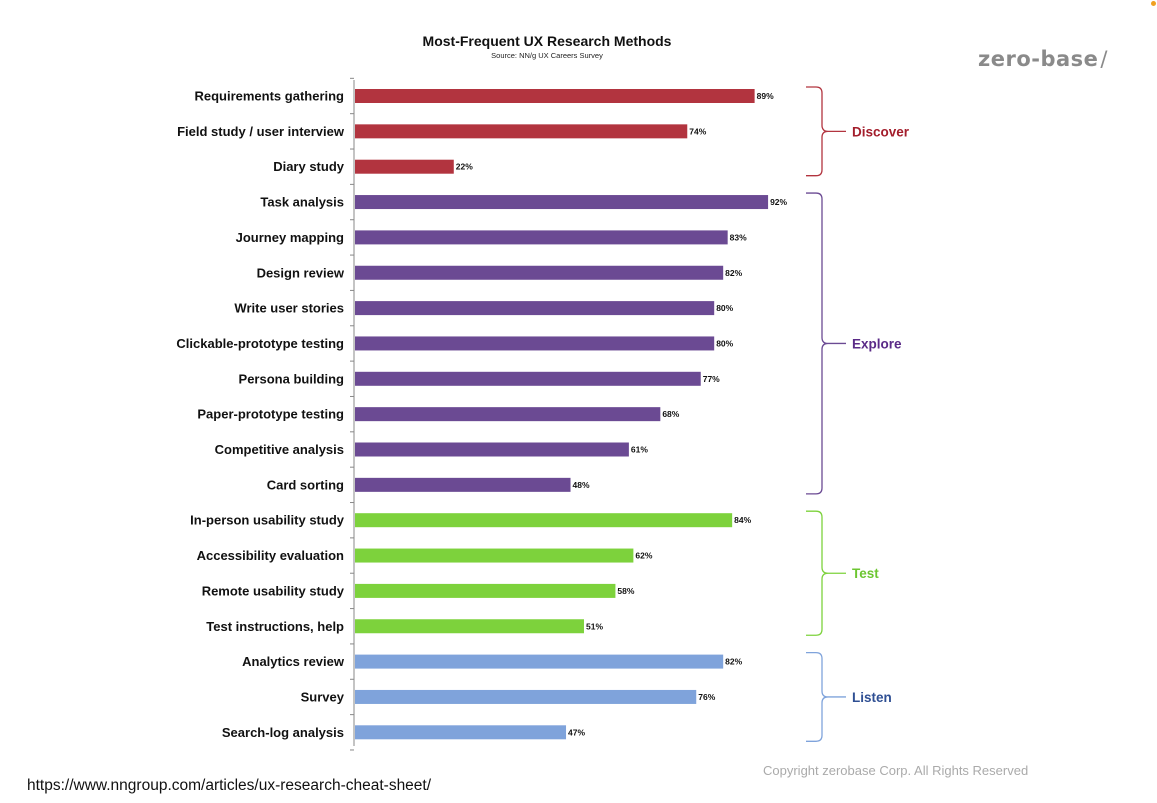 Image resolution: width=1157 pixels, height=803 pixels. What do you see at coordinates (305, 484) in the screenshot?
I see `category-label: Card sorting` at bounding box center [305, 484].